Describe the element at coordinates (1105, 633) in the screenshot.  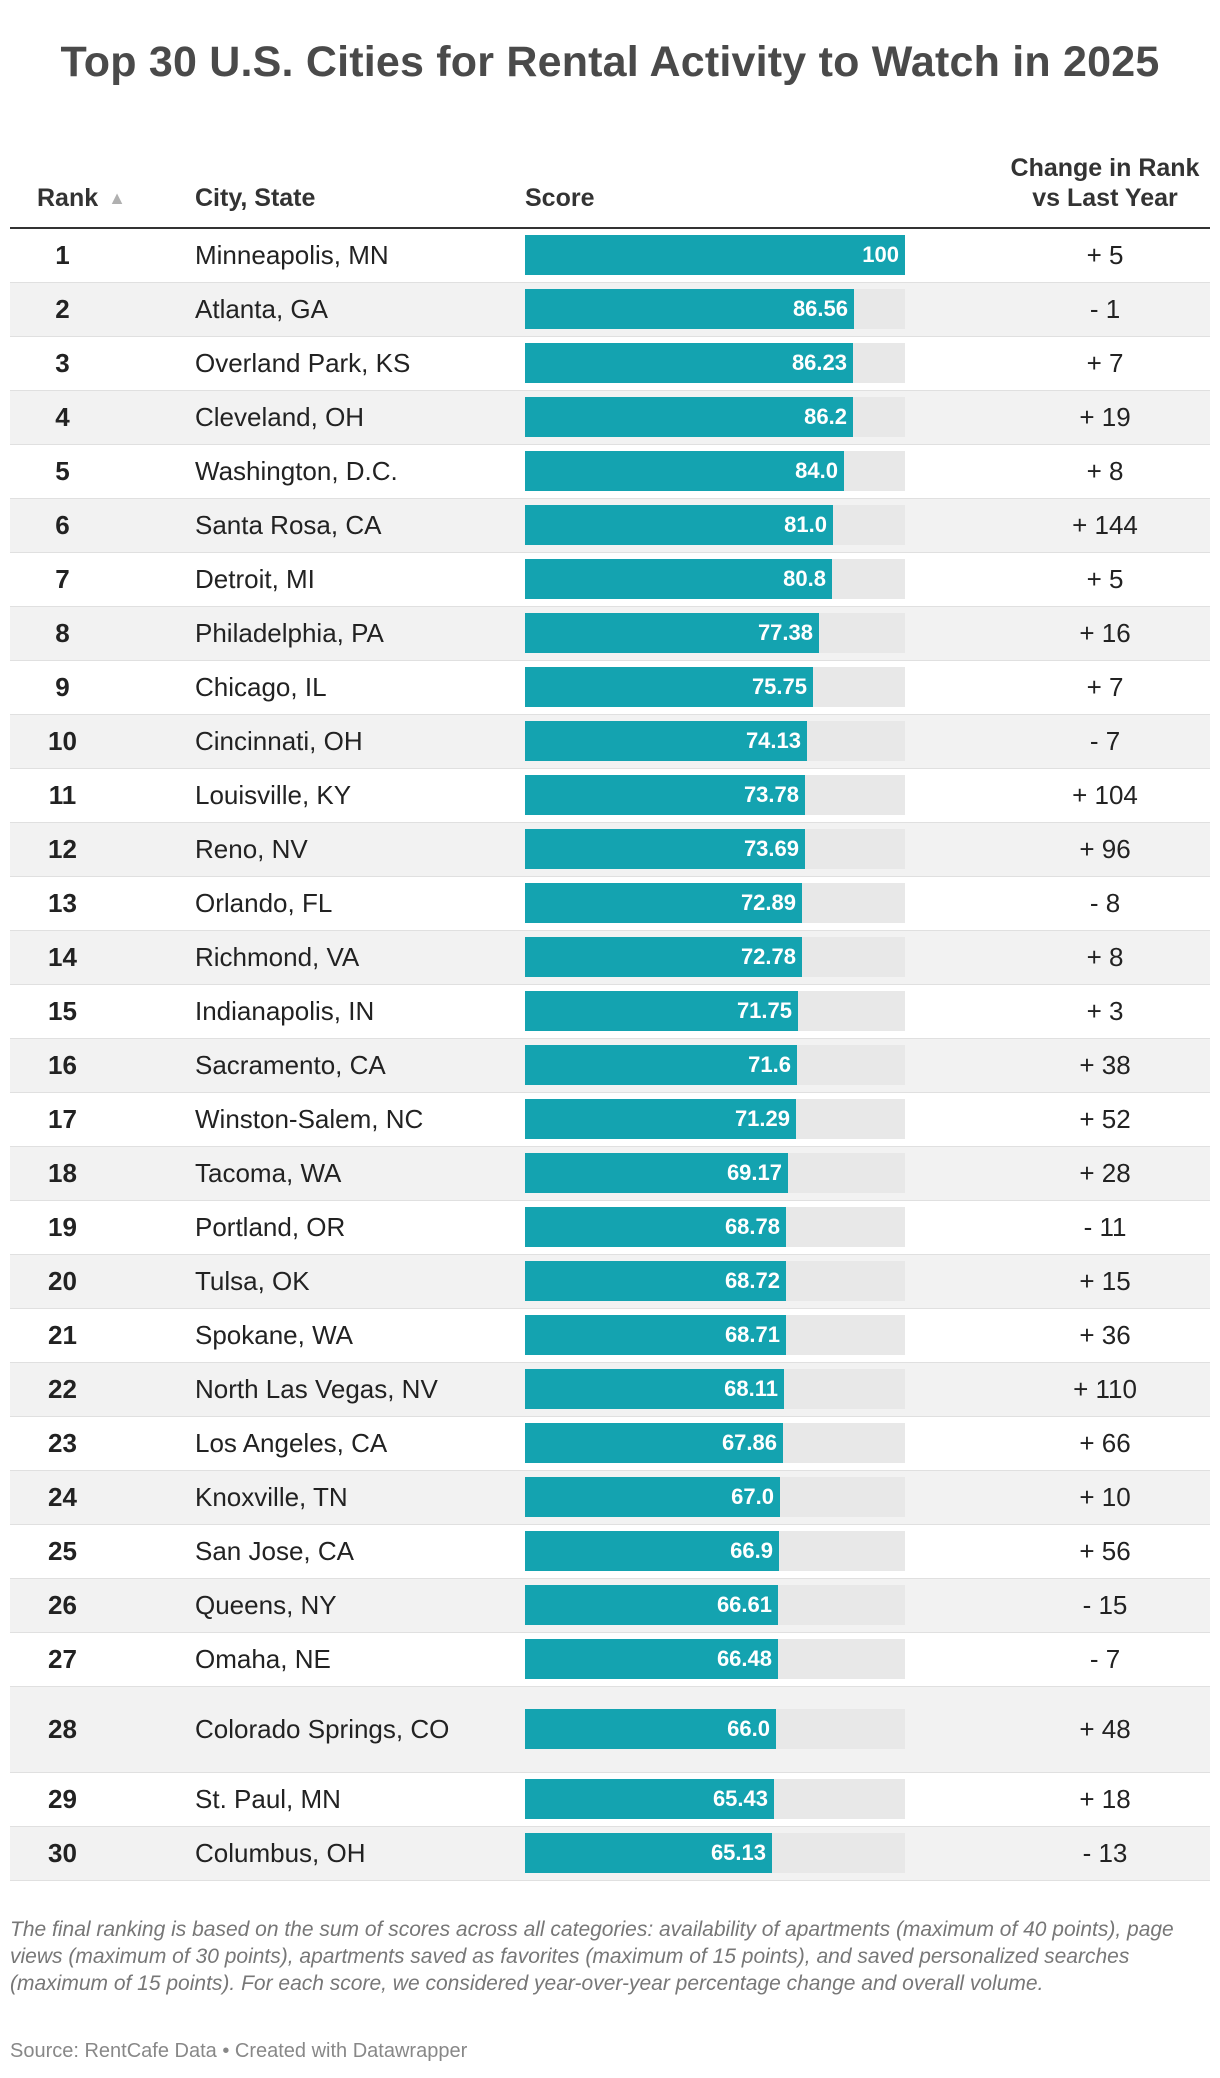
I see `rank-change-cell: + 16` at that location.